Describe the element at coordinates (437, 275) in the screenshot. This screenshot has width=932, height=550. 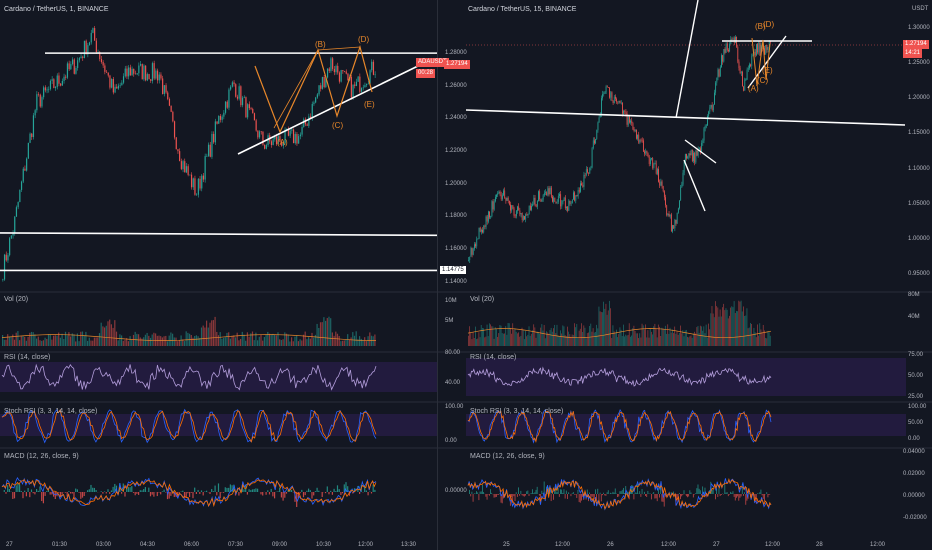
I see `chart-divider` at that location.